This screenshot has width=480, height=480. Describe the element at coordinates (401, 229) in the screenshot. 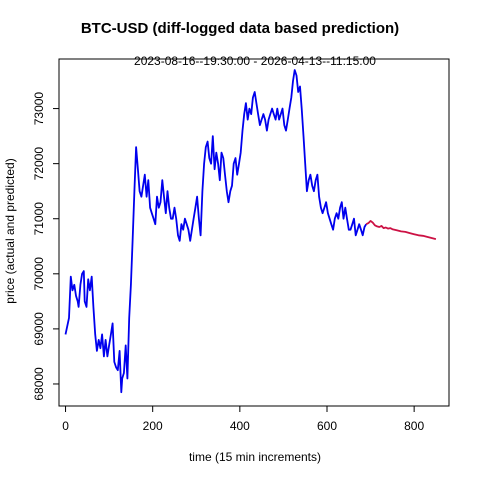

I see `predicted-price-line` at that location.